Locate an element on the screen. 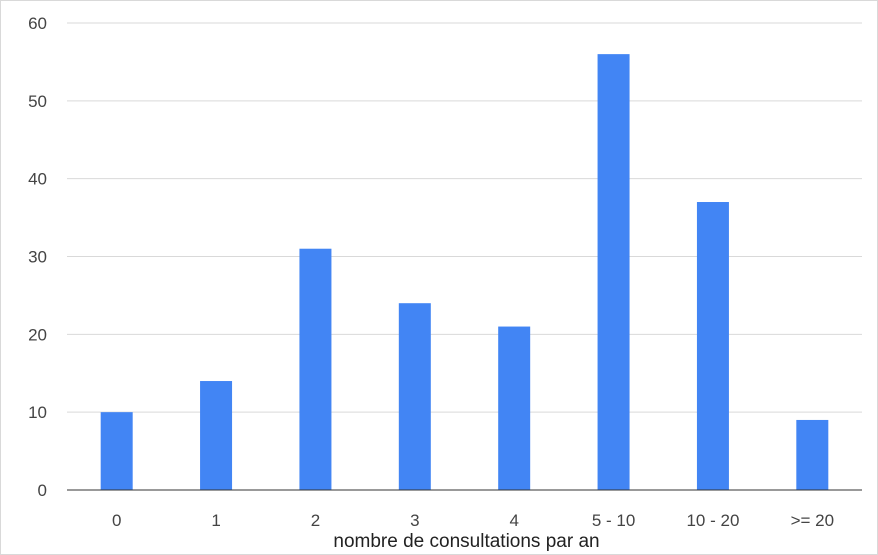 The height and width of the screenshot is (555, 878). x-tick-label: 10 - 20 is located at coordinates (712, 520).